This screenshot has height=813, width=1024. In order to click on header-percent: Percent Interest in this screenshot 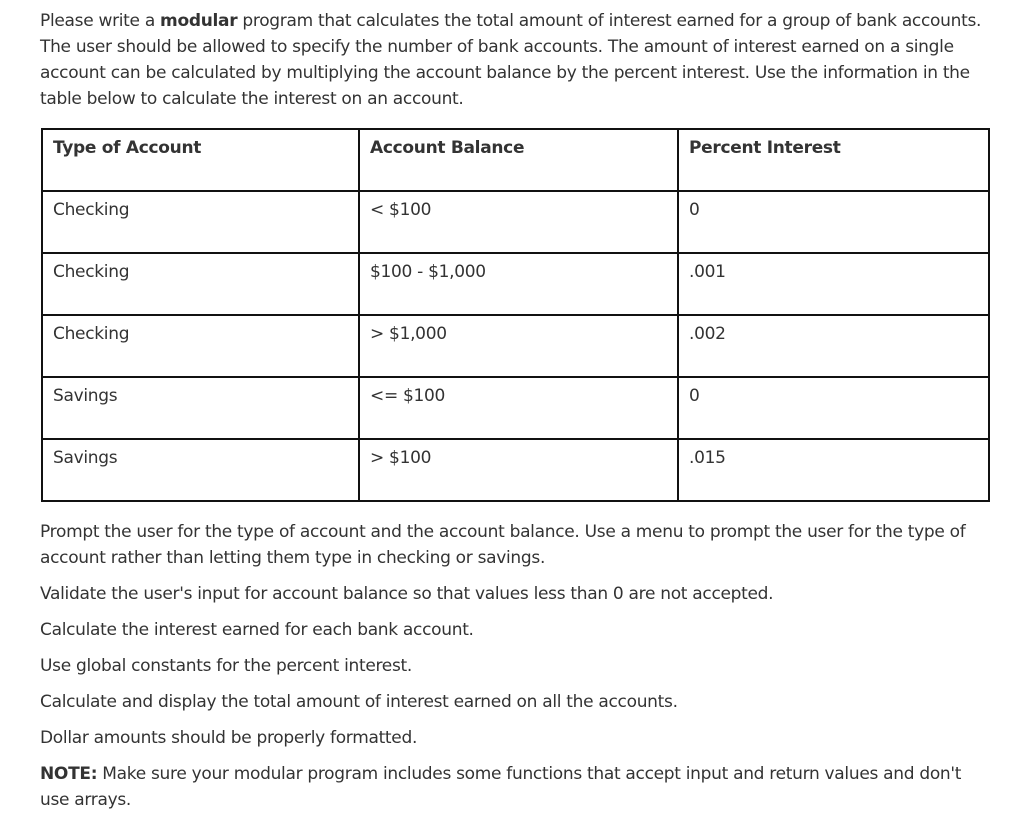, I will do `click(833, 160)`.